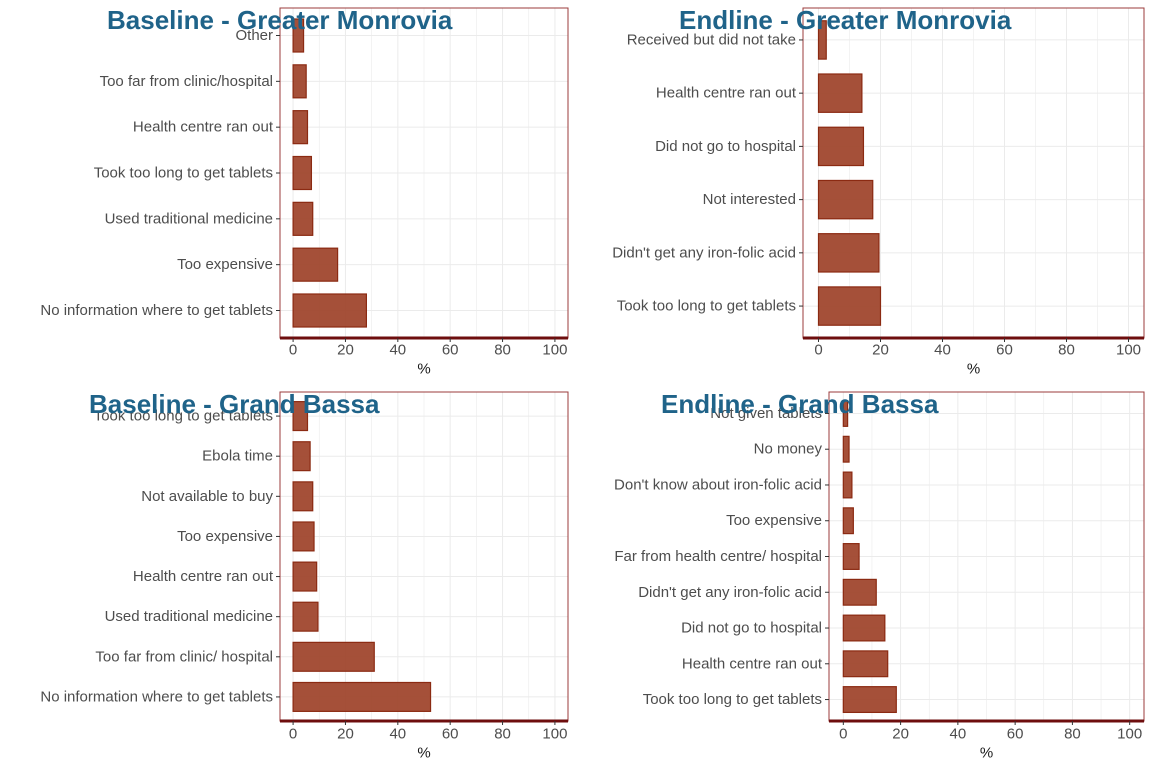 This screenshot has height=768, width=1152. What do you see at coordinates (845, 20) in the screenshot?
I see `panel-title: Endline - Greater Monrovia` at bounding box center [845, 20].